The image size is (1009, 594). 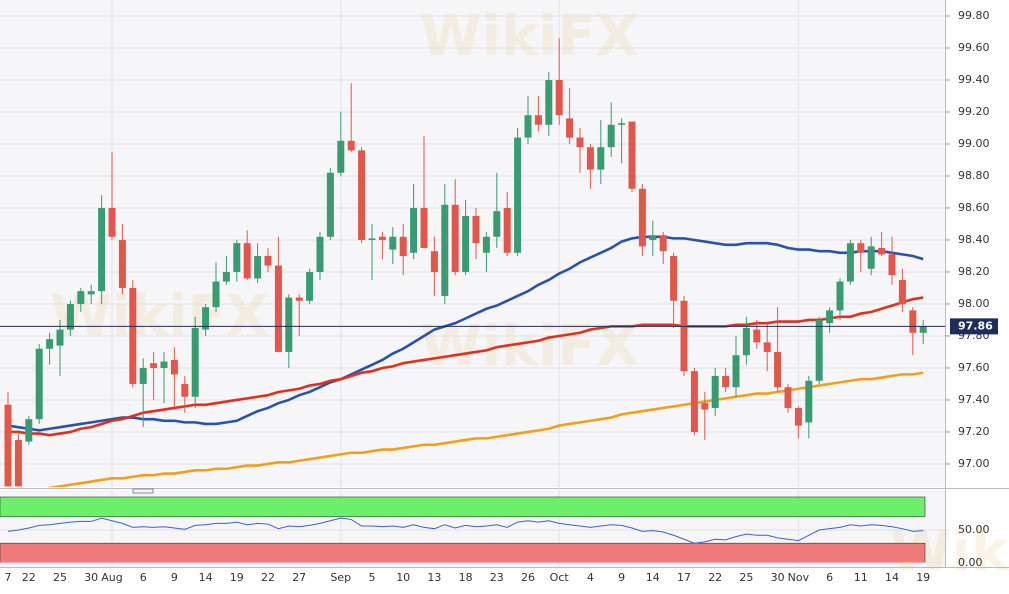 I want to click on resize-handle, so click(x=143, y=491).